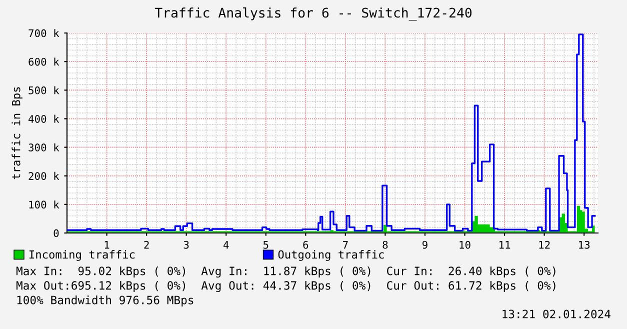 The width and height of the screenshot is (627, 329). Describe the element at coordinates (226, 245) in the screenshot. I see `x-tick-label: 4` at that location.